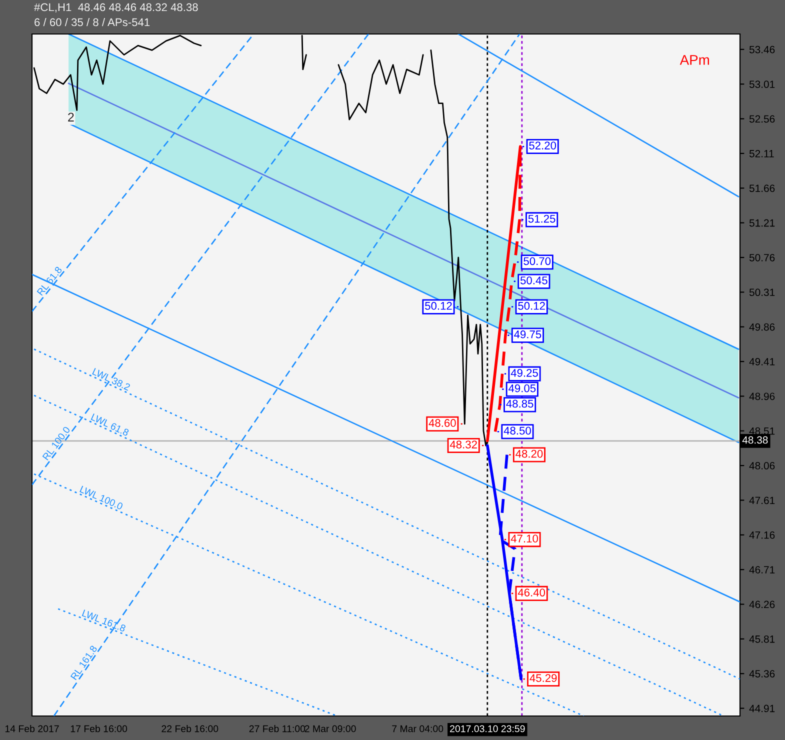  Describe the element at coordinates (32, 728) in the screenshot. I see `x-tick-label: 14 Feb 2017` at that location.